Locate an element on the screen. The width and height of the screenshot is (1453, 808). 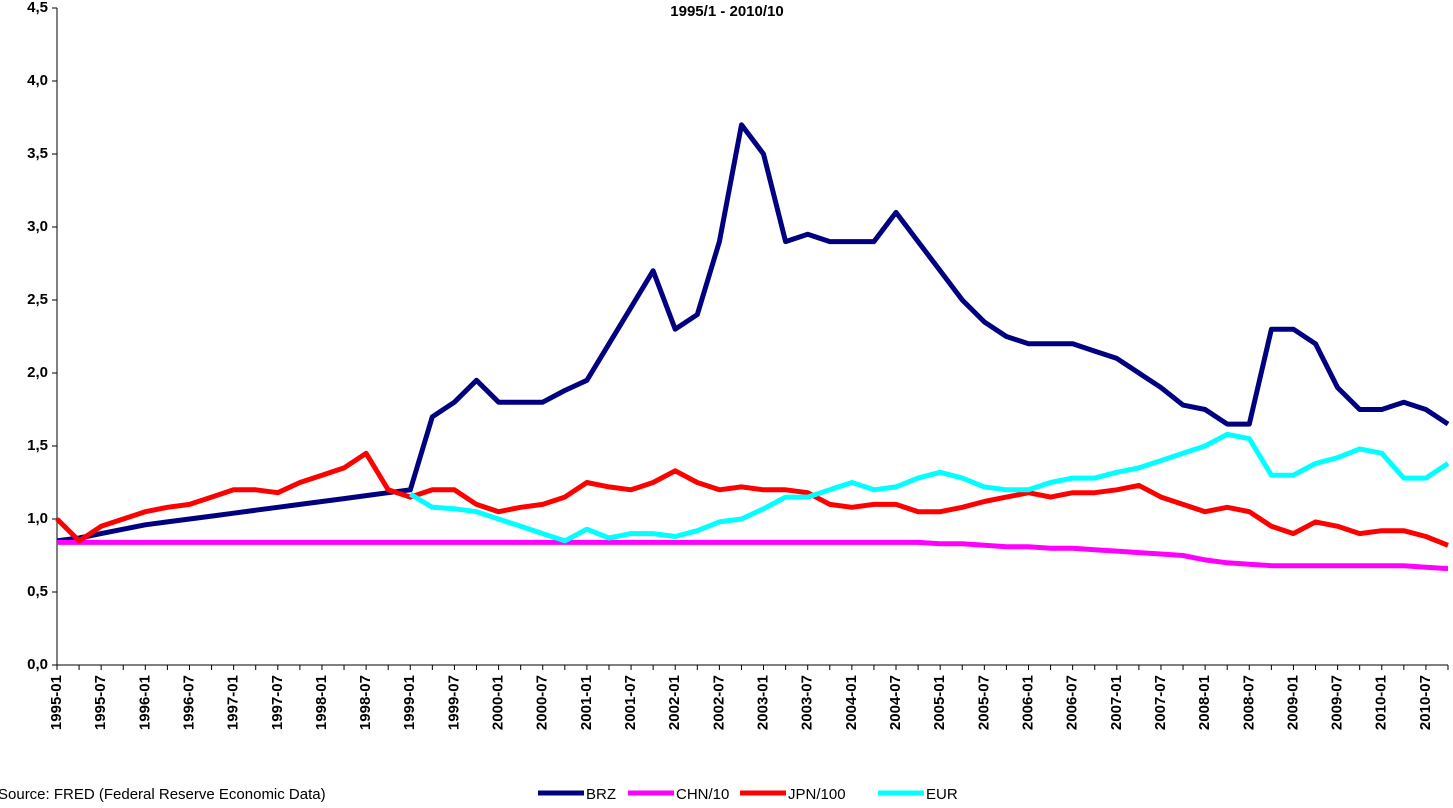
x-tick-label: 2009-07 is located at coordinates (1337, 702).